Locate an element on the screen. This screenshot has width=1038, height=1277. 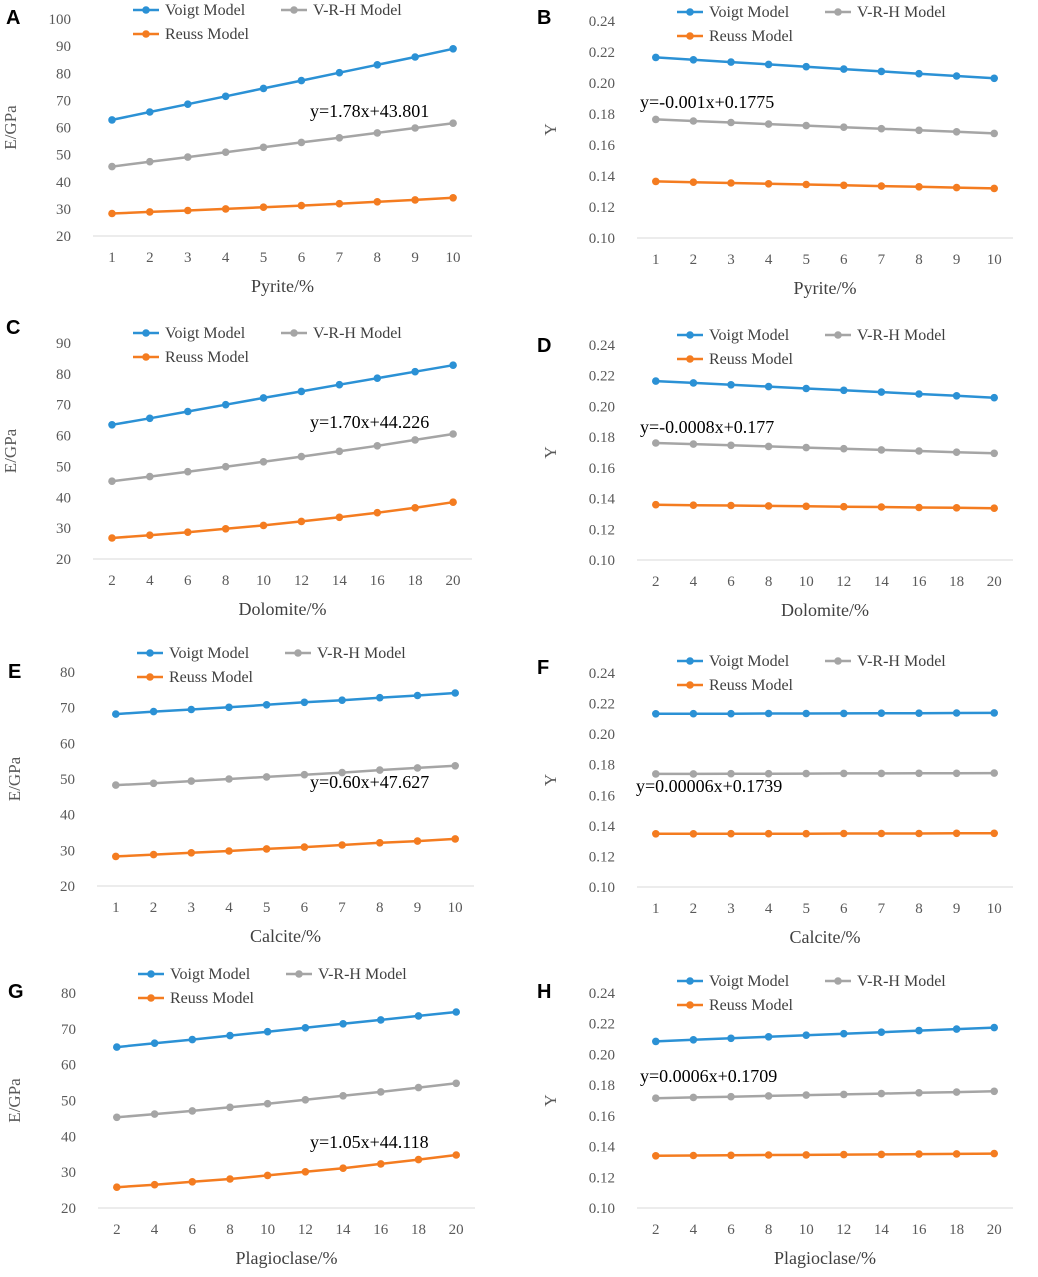
legend-label-vrh: V-R-H Model is located at coordinates (357, 333).